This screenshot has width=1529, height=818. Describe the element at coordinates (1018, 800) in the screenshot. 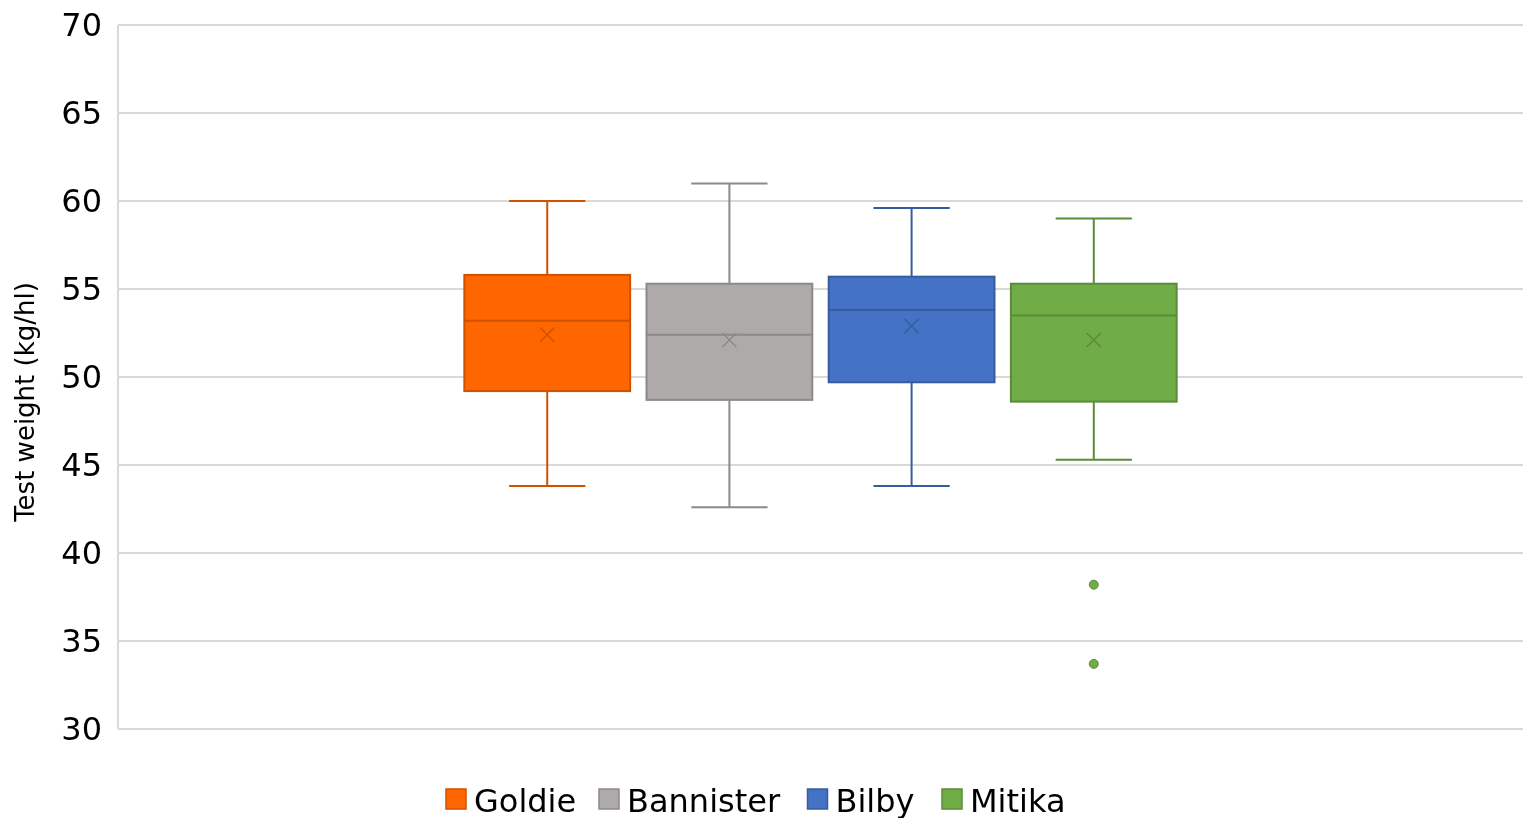

I see `legend-label: Mitika` at that location.